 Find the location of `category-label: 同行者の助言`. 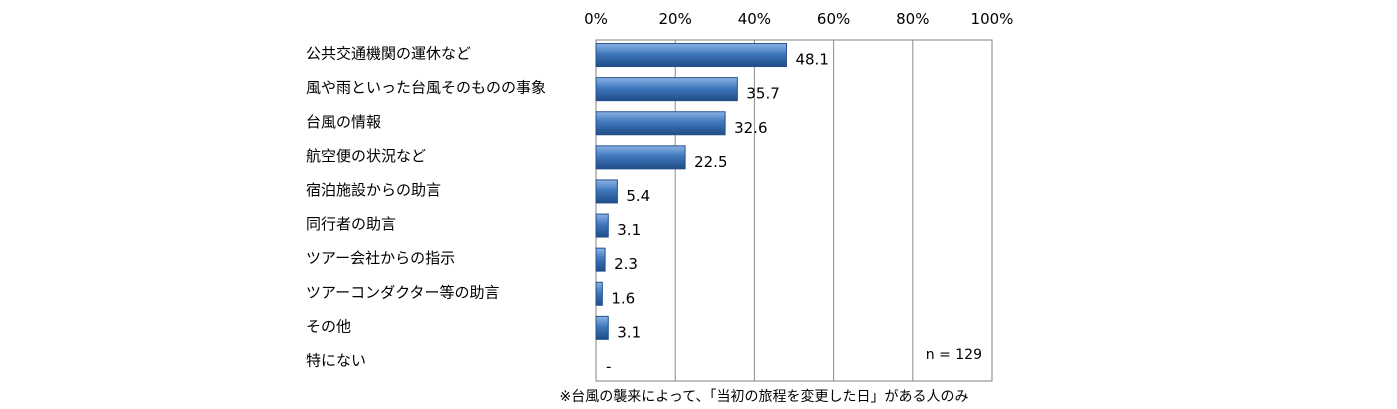

category-label: 同行者の助言 is located at coordinates (351, 224).